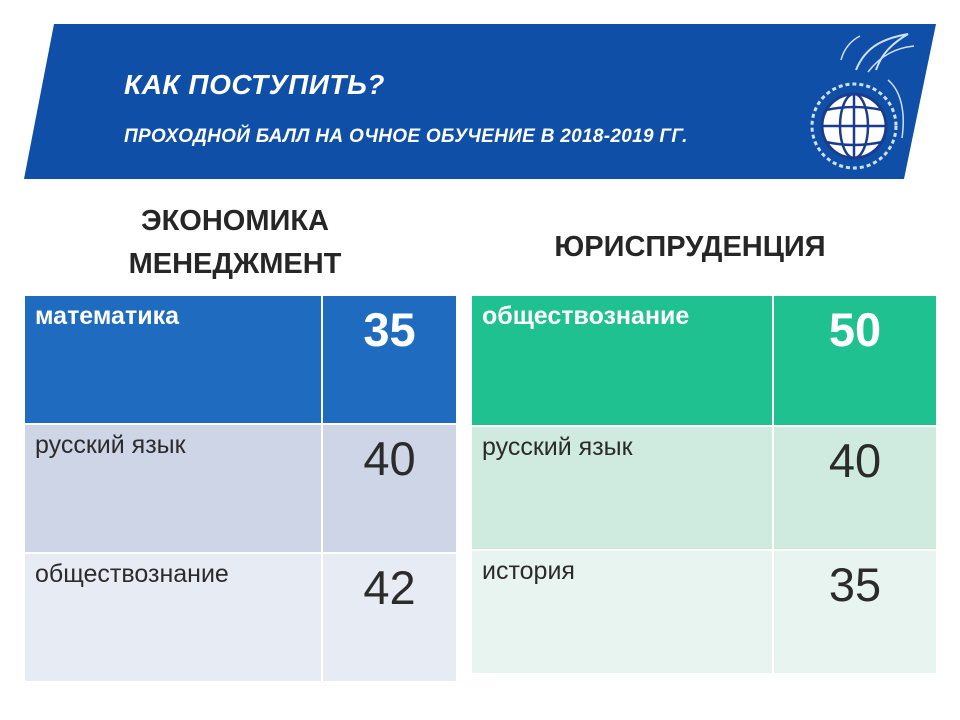 The height and width of the screenshot is (720, 960). What do you see at coordinates (862, 101) in the screenshot?
I see `globe-emblem-icon` at bounding box center [862, 101].